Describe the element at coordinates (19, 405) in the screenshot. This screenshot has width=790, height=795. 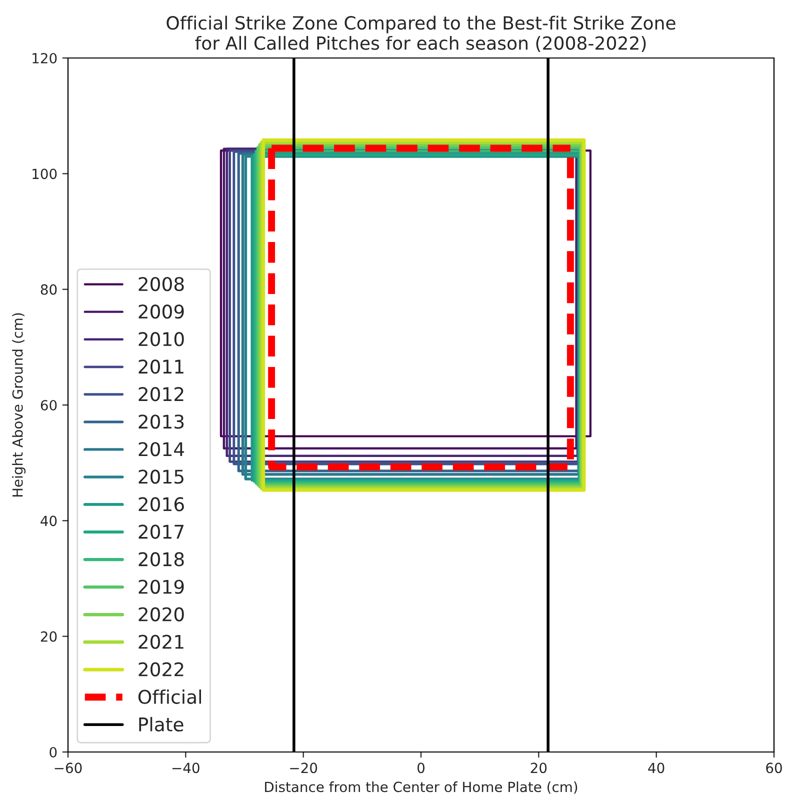
I see `y-axis-title: Height Above Ground (cm)` at that location.